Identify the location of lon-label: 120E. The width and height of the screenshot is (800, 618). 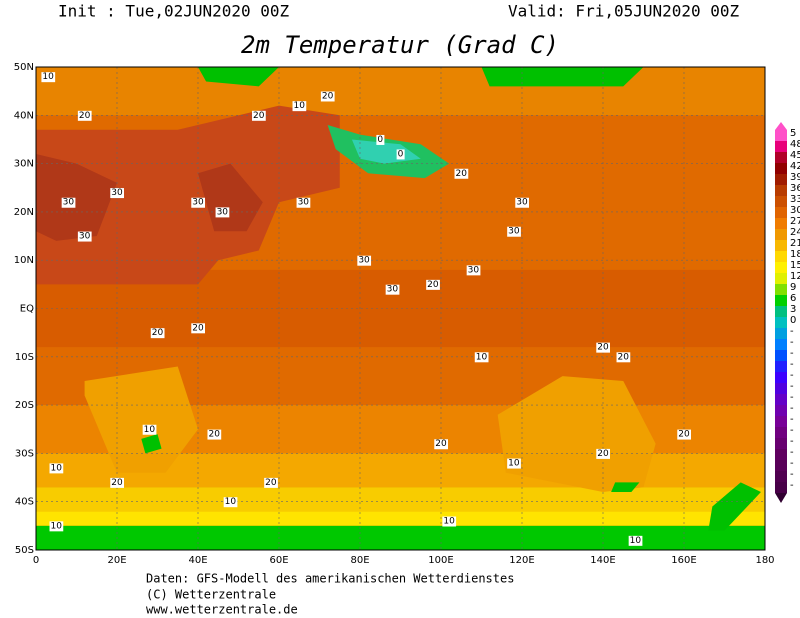
(521, 560).